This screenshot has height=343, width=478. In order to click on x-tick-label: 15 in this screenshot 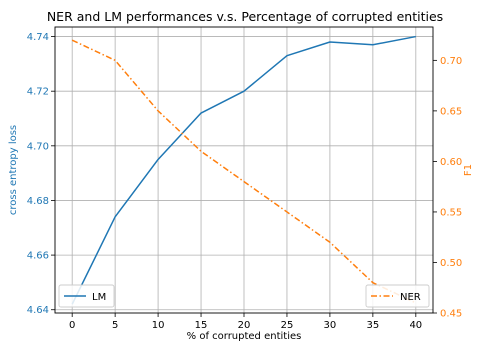, I will do `click(201, 325)`.